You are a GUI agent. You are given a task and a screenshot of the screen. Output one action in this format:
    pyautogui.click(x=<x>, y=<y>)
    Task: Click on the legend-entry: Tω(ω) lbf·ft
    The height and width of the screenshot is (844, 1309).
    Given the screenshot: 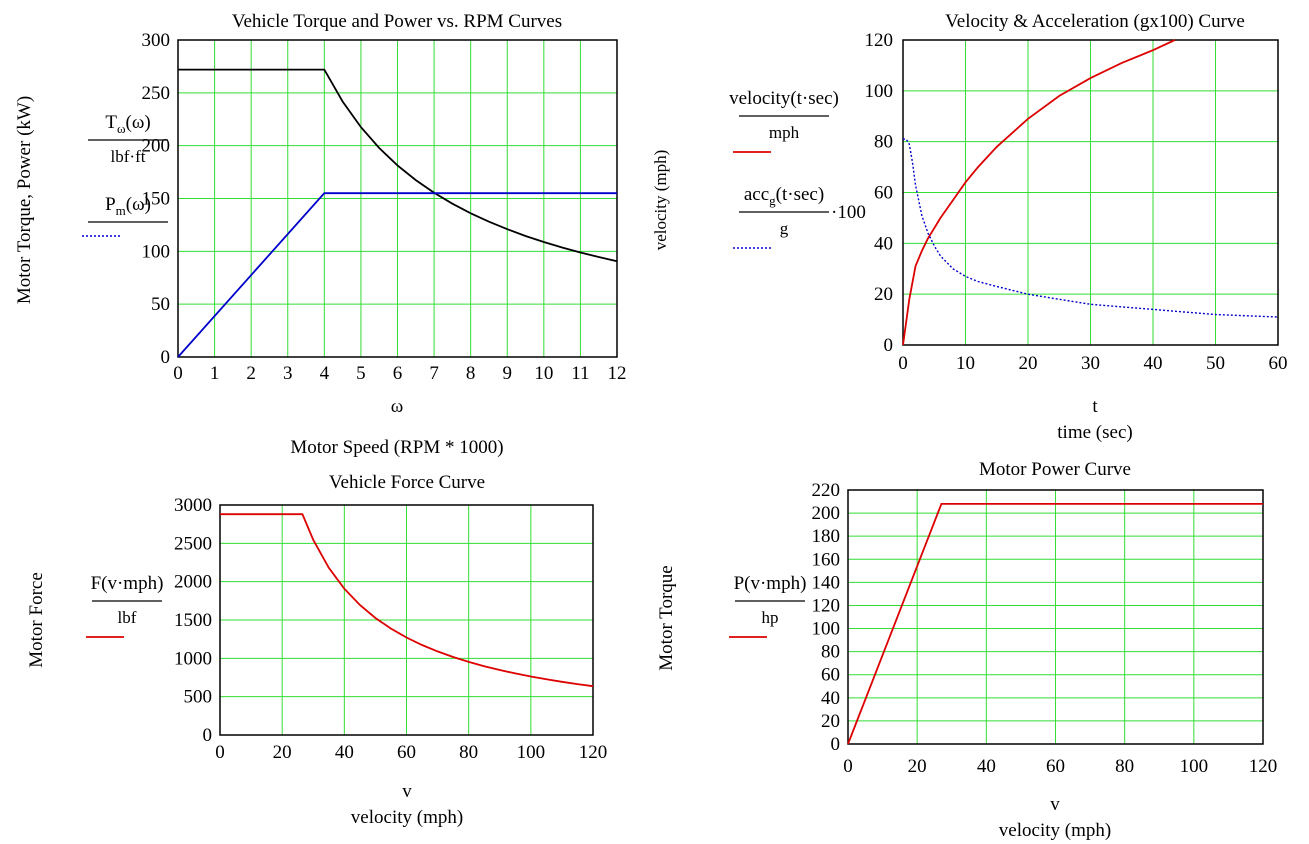 What is the action you would take?
    pyautogui.click(x=128, y=139)
    